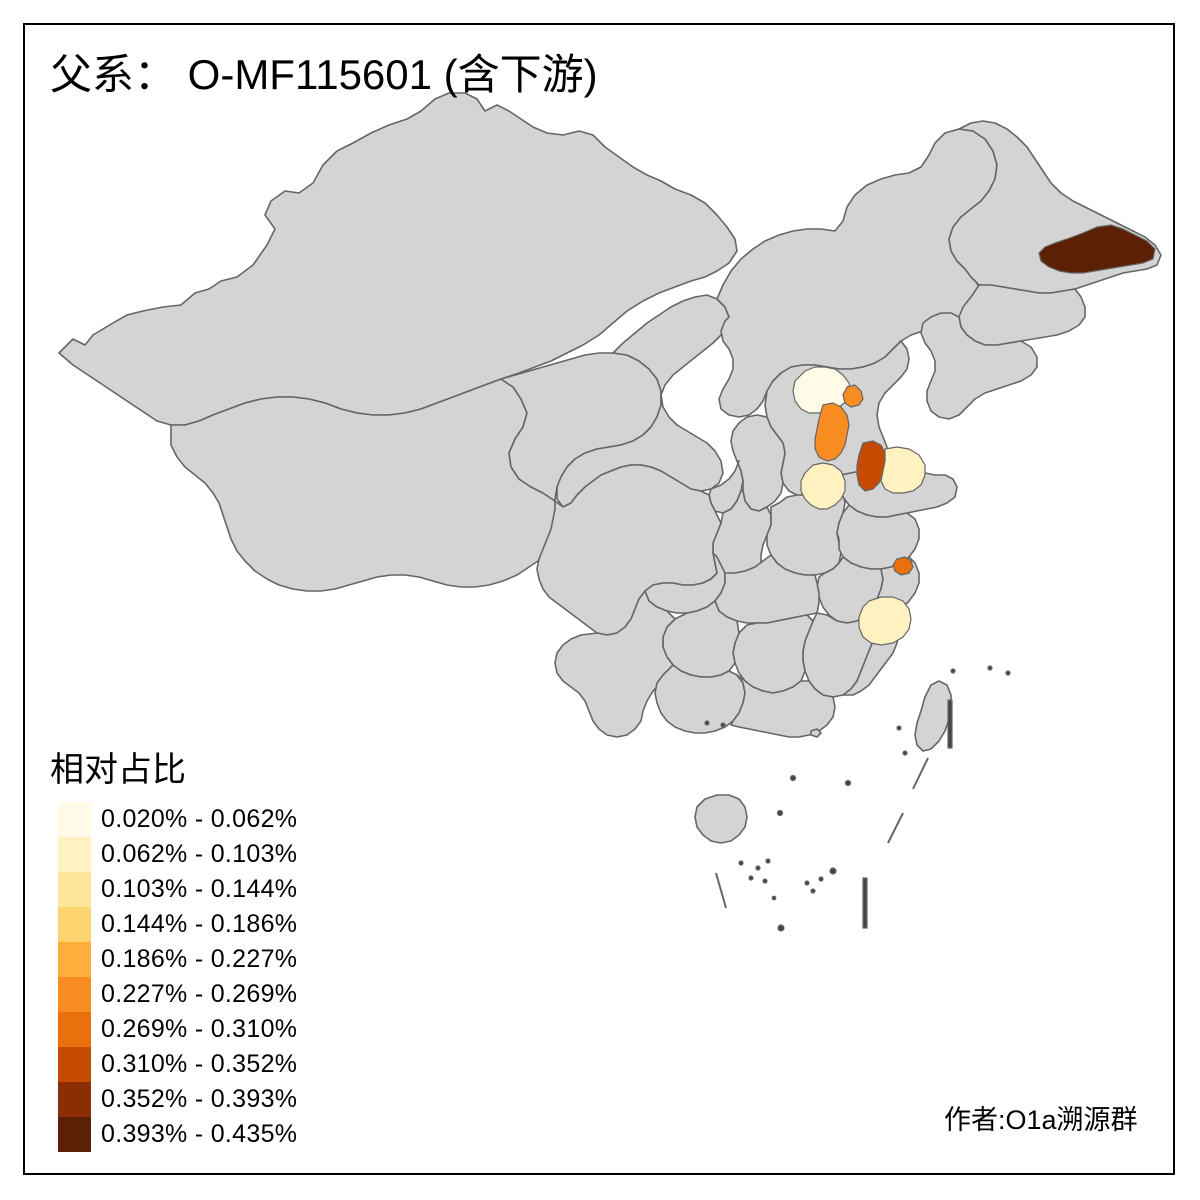  I want to click on south-china-sea-layer, so click(857, 798).